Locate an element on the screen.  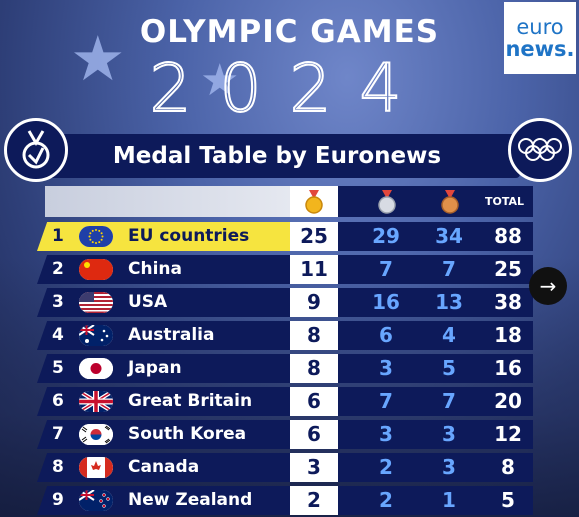
silver-count: 29 is located at coordinates (386, 236).